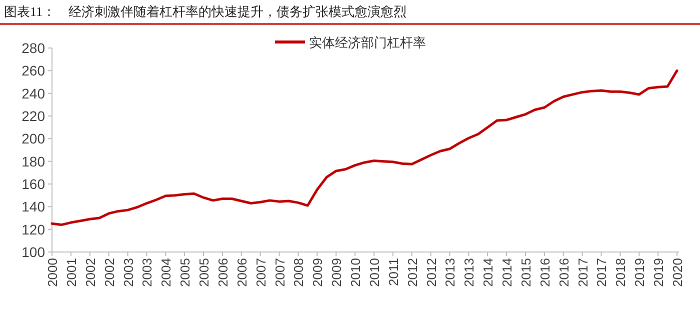  I want to click on y-tick-label: 180, so click(34, 161).